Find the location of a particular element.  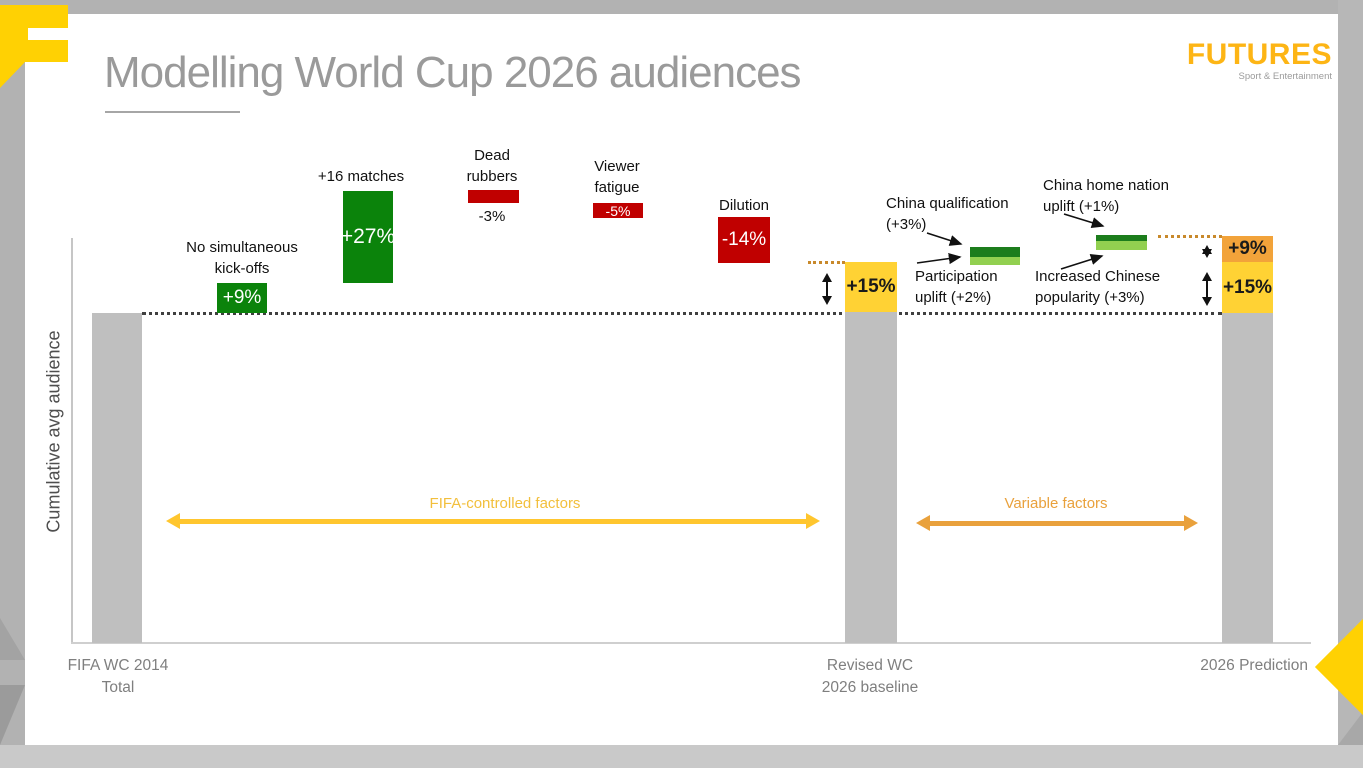

label-dead-line1: Dead is located at coordinates (492, 155).